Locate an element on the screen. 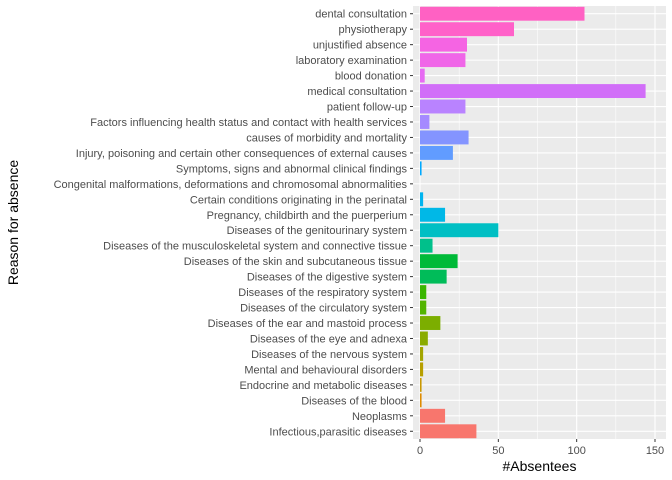 This screenshot has width=672, height=480. y-tick-label: Endocrine and metabolic diseases is located at coordinates (323, 386).